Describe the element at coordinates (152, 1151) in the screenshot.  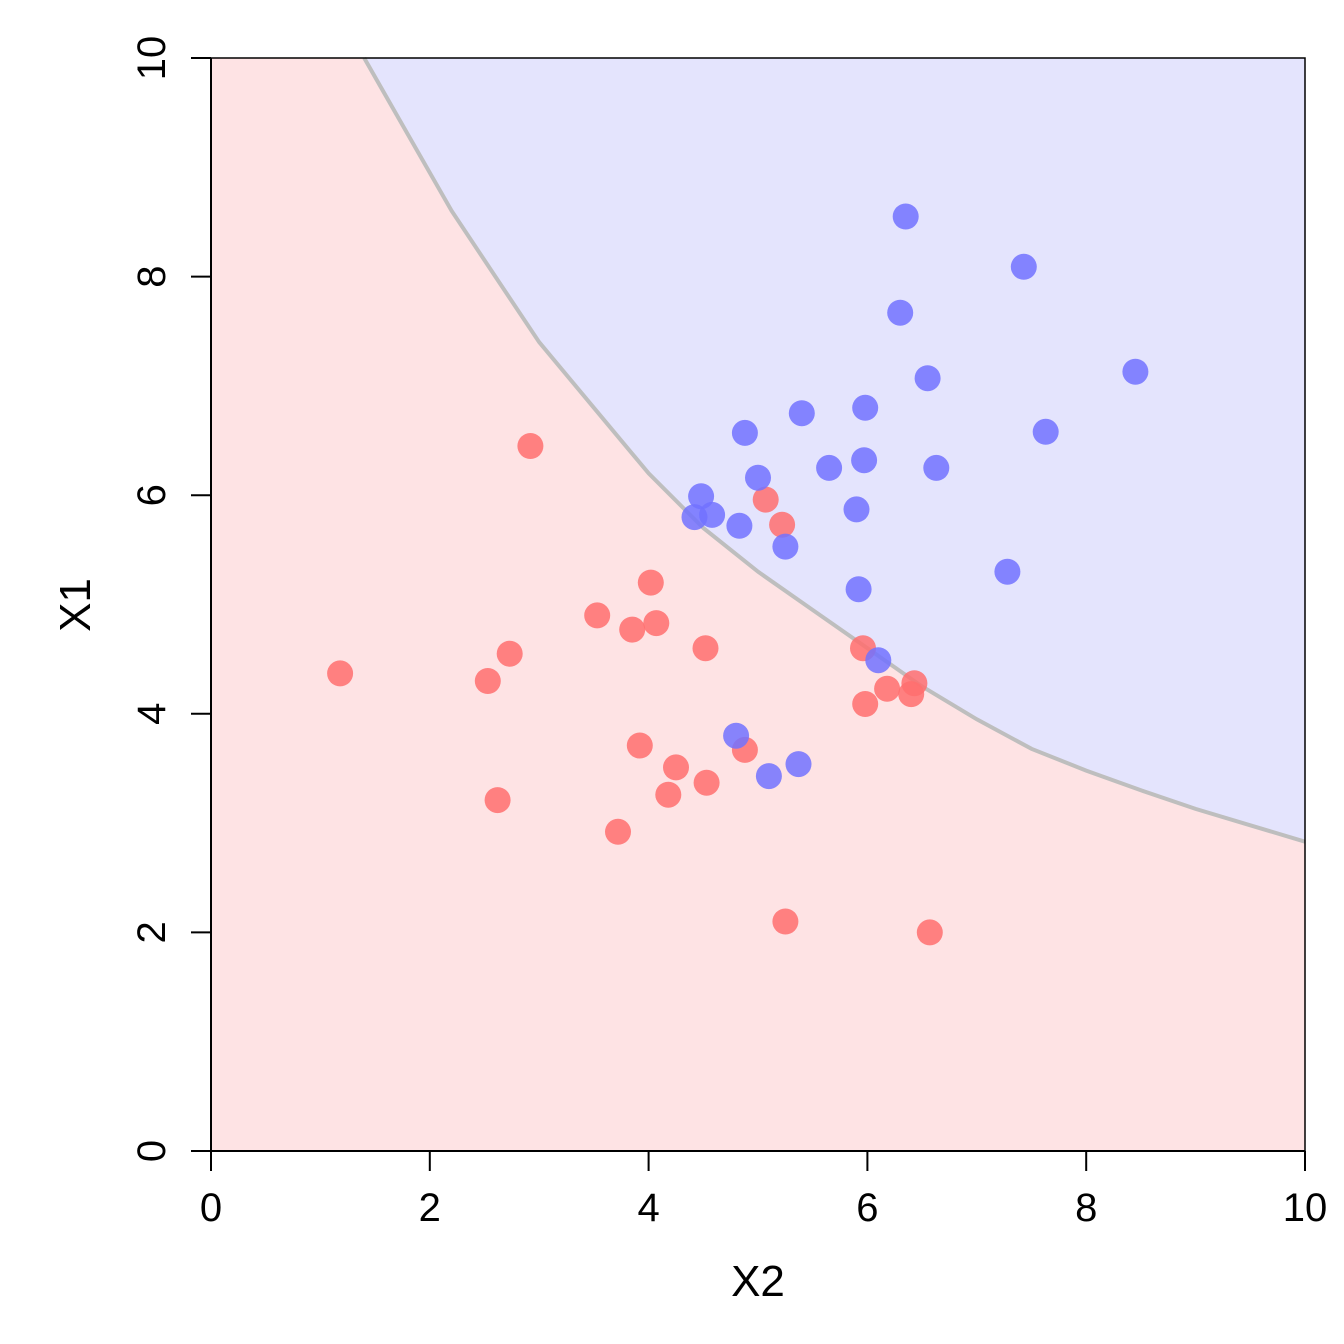
I see `y-tick-label: 0` at that location.